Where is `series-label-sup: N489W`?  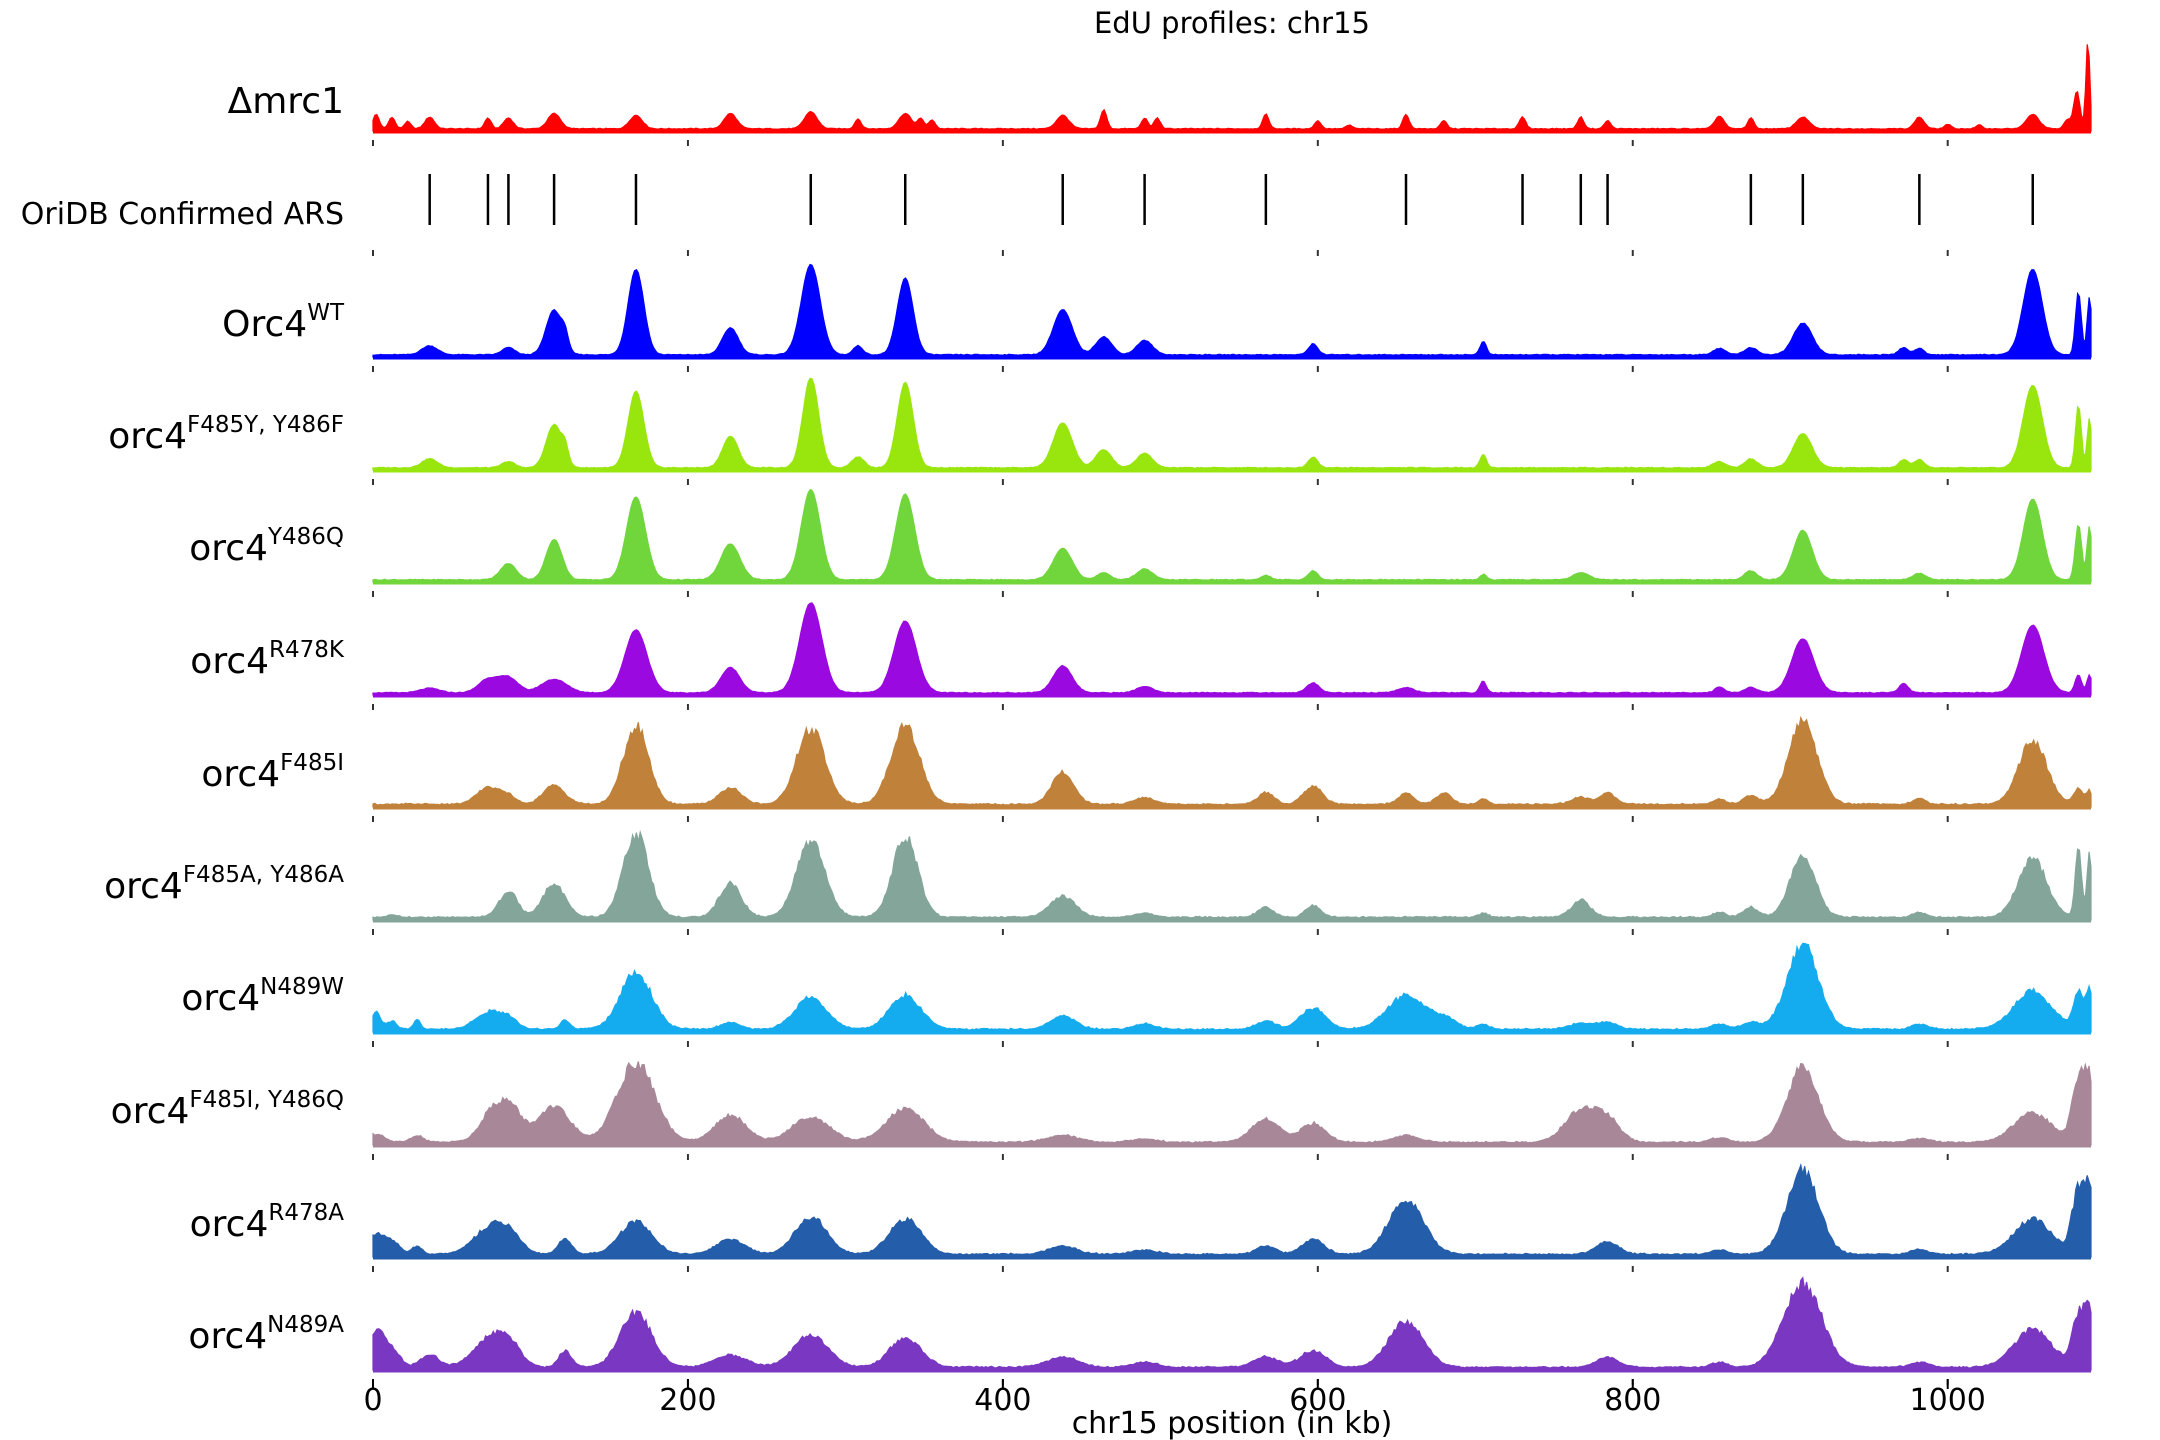
series-label-sup: N489W is located at coordinates (302, 987).